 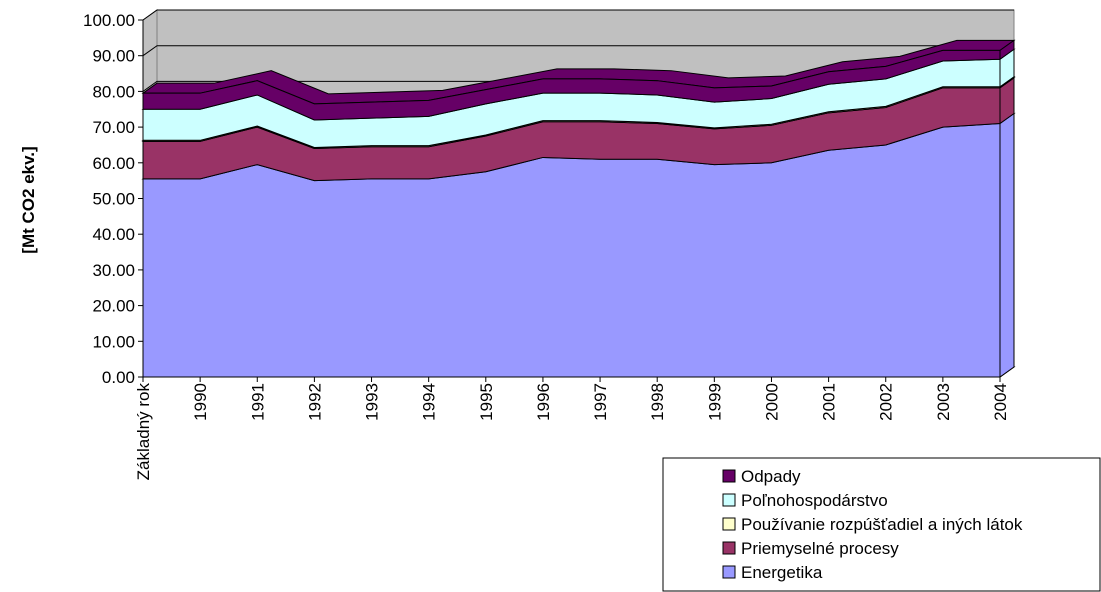 What do you see at coordinates (943, 402) in the screenshot?
I see `x-tick-label: 2003` at bounding box center [943, 402].